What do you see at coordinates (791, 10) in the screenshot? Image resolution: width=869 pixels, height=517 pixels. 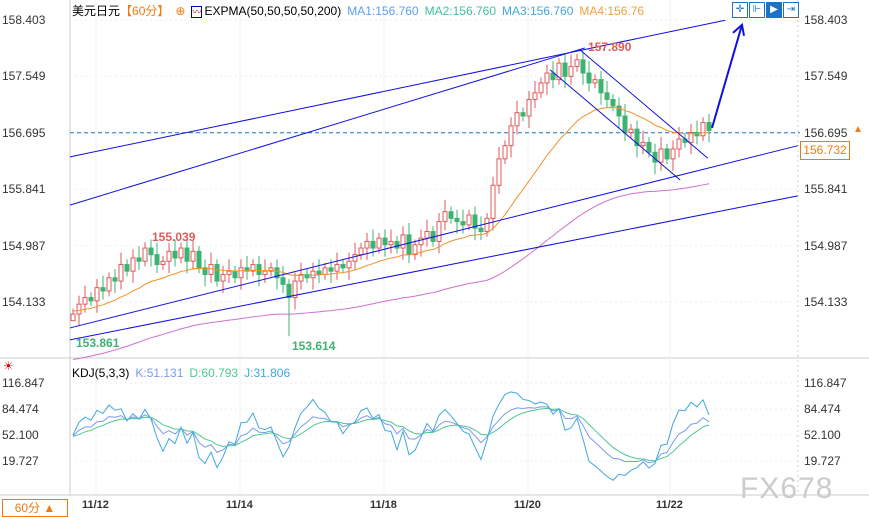 I see `exit-icon: ⇥` at bounding box center [791, 10].